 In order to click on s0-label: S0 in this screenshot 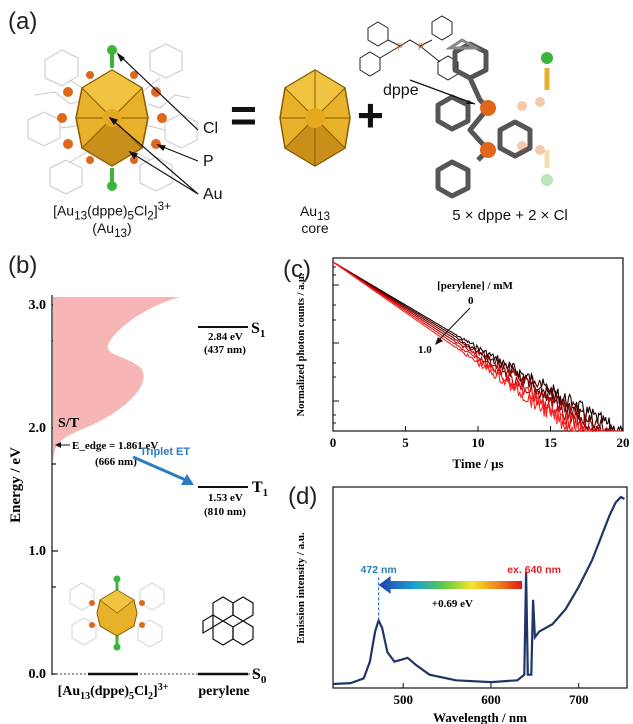, I will do `click(259, 676)`.